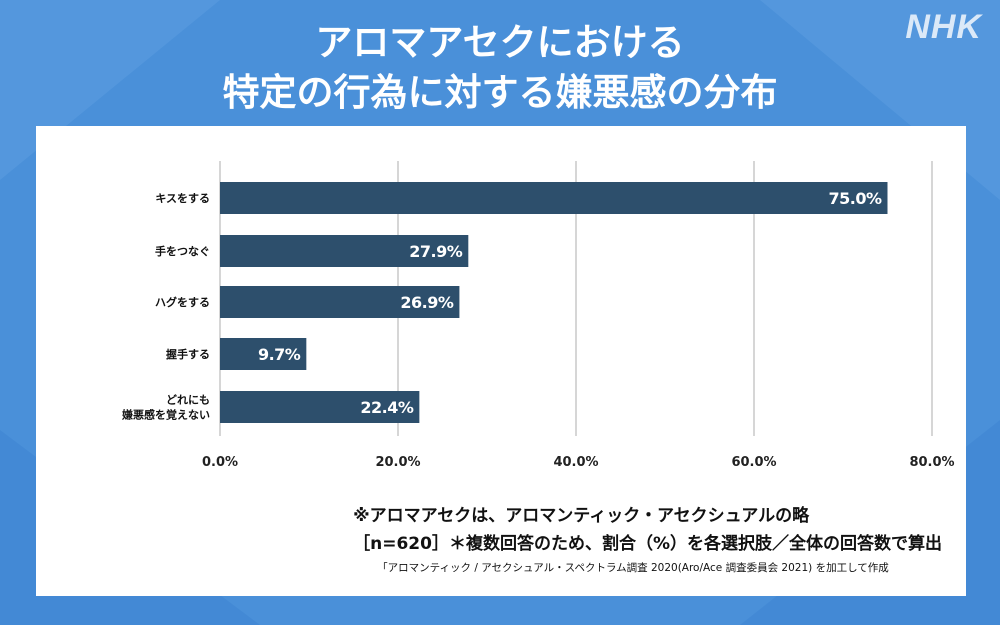 Image resolution: width=1000 pixels, height=625 pixels. I want to click on bar-value-label: 26.9%, so click(426, 302).